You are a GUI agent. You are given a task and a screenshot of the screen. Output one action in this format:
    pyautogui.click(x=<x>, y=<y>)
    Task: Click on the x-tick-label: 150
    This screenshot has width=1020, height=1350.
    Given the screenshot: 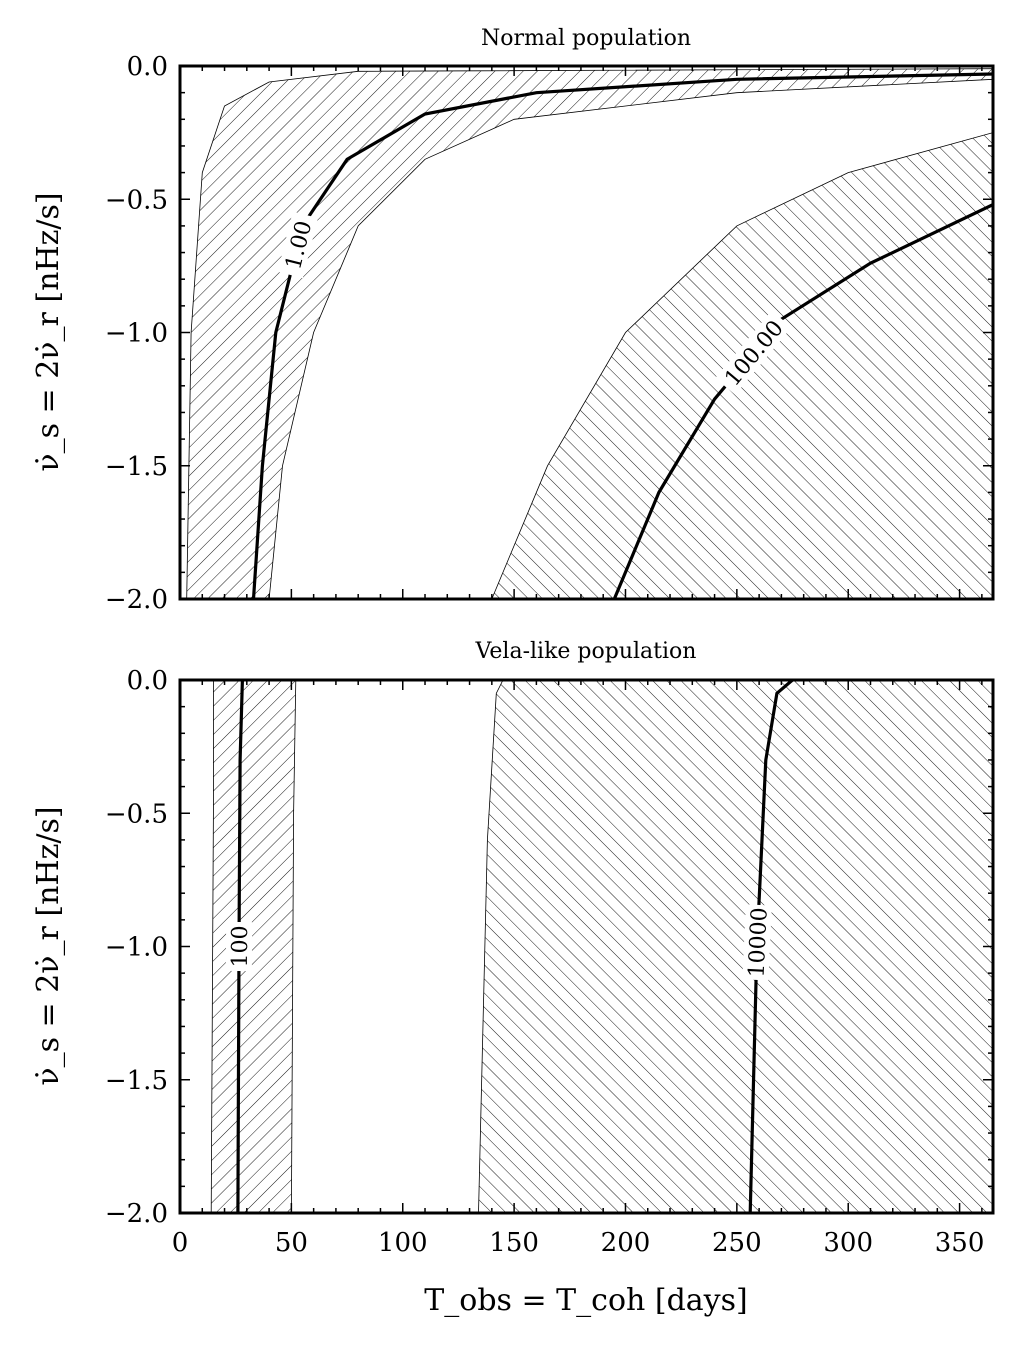 What is the action you would take?
    pyautogui.click(x=514, y=1243)
    